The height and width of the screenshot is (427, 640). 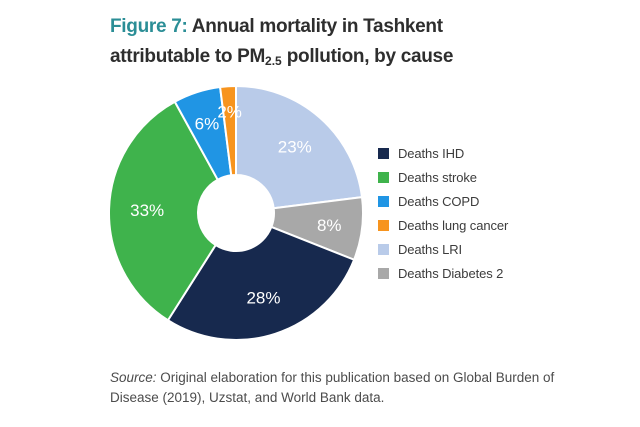 What do you see at coordinates (149, 26) in the screenshot?
I see `figure-number-label: Figure 7:` at bounding box center [149, 26].